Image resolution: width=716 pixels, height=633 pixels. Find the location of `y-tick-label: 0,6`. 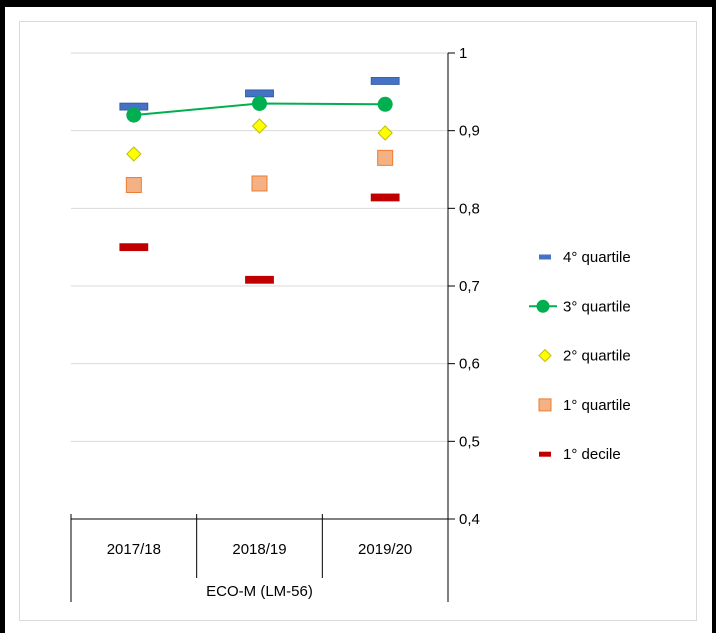

y-tick-label: 0,6 is located at coordinates (469, 364).